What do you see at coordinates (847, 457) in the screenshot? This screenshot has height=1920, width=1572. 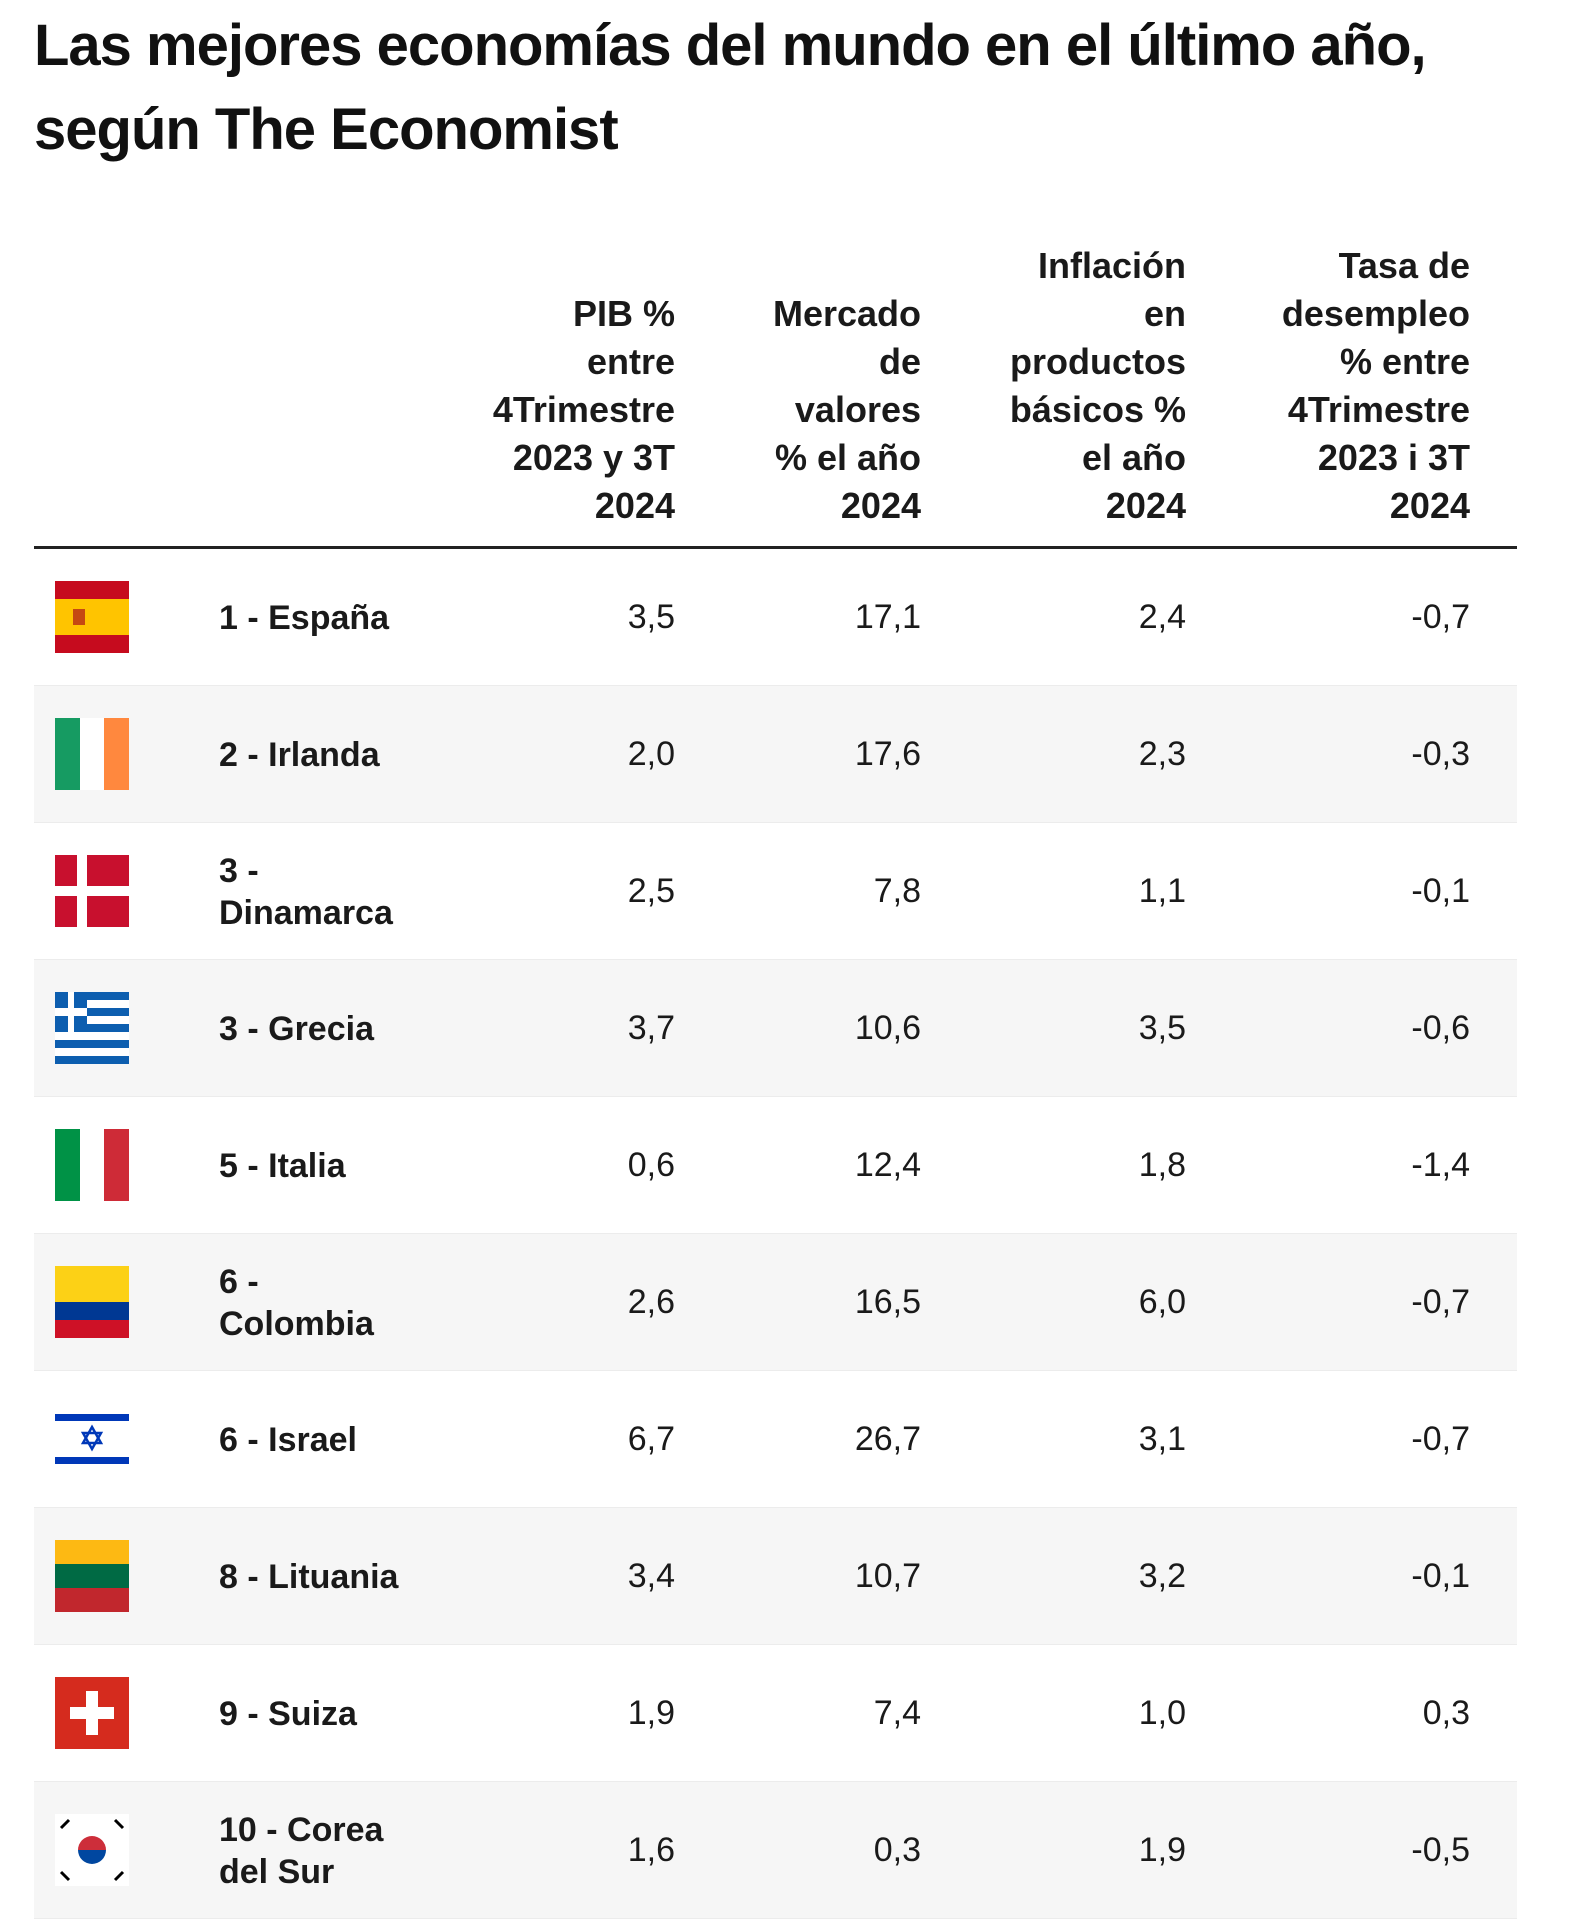 I see `column-header-line: % el año` at bounding box center [847, 457].